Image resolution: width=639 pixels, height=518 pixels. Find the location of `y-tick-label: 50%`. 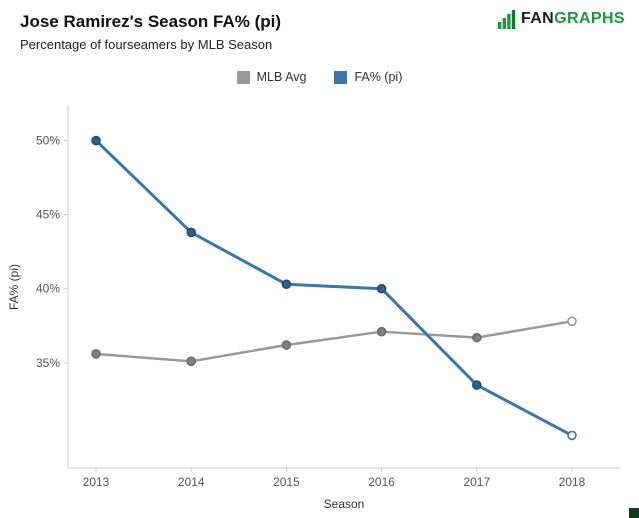

y-tick-label: 50% is located at coordinates (48, 141).